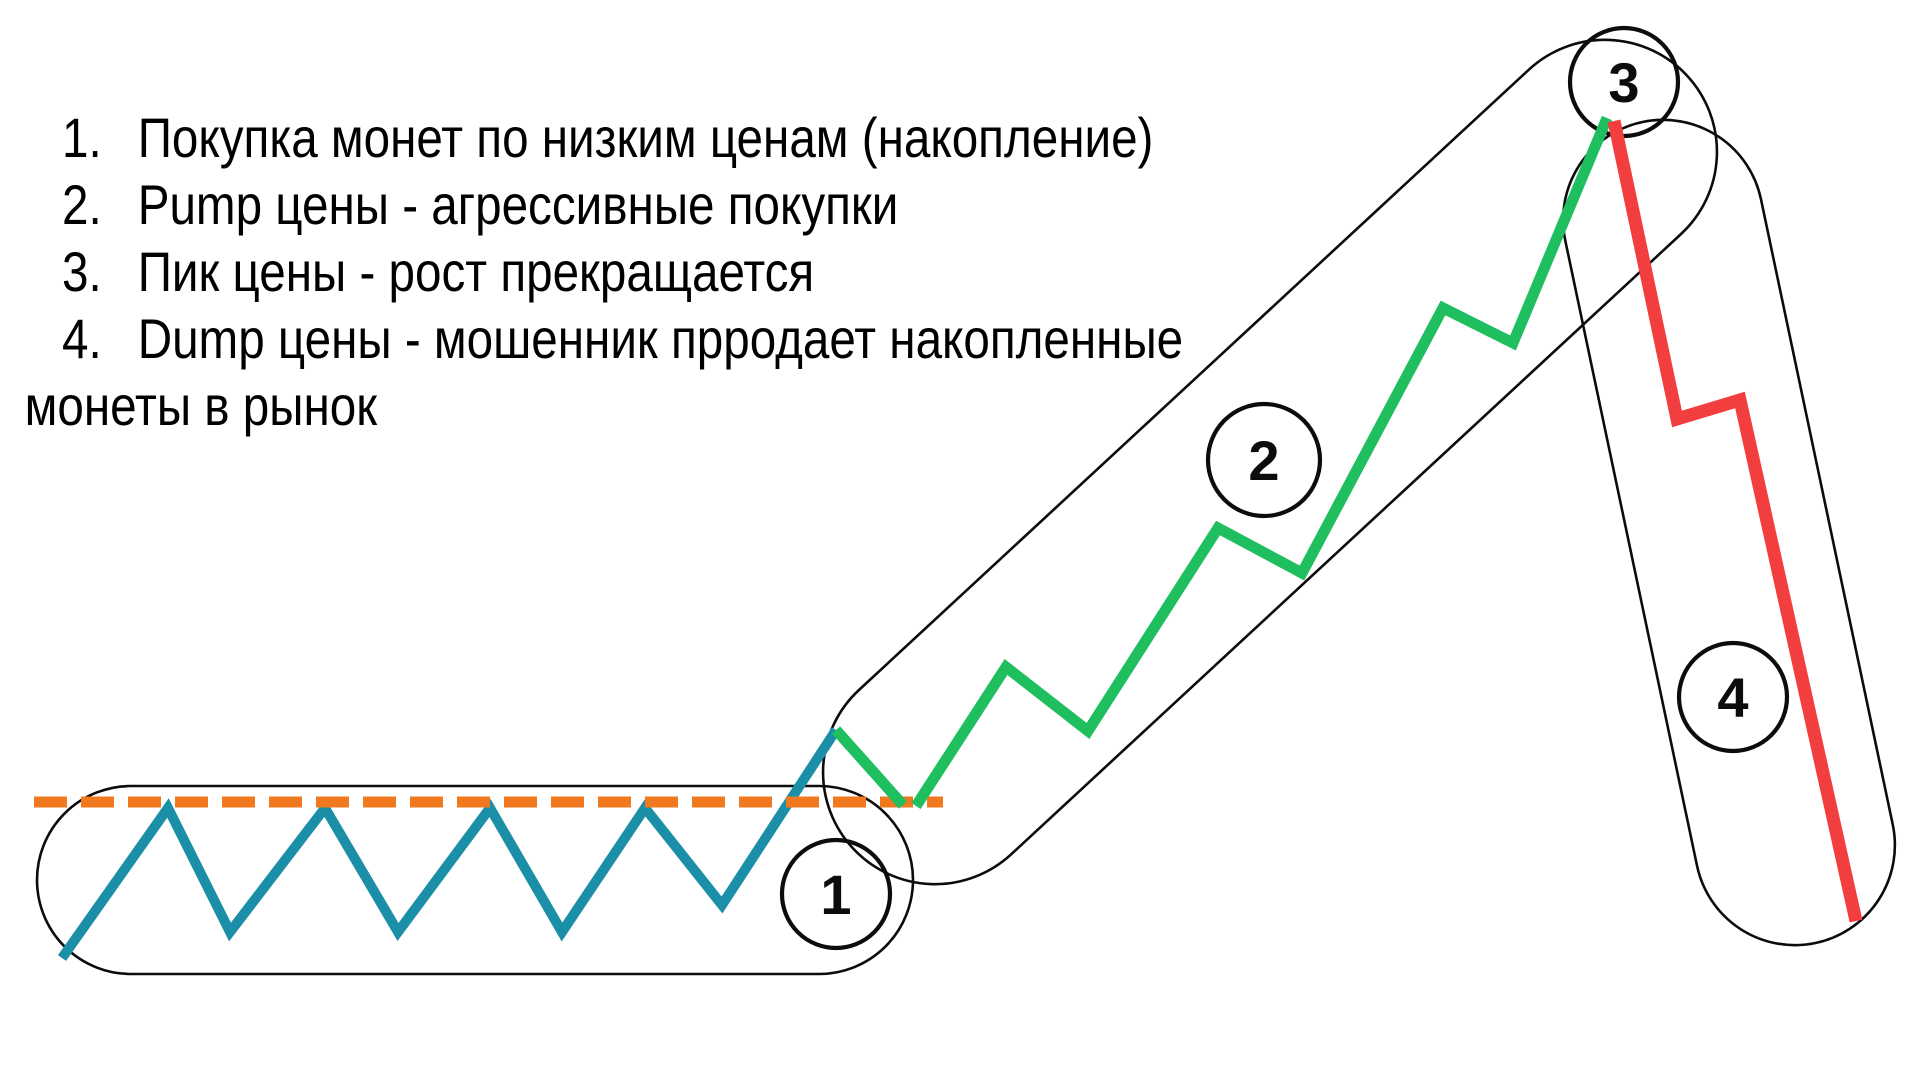  I want to click on phase-3-label: 3, so click(1623, 82).